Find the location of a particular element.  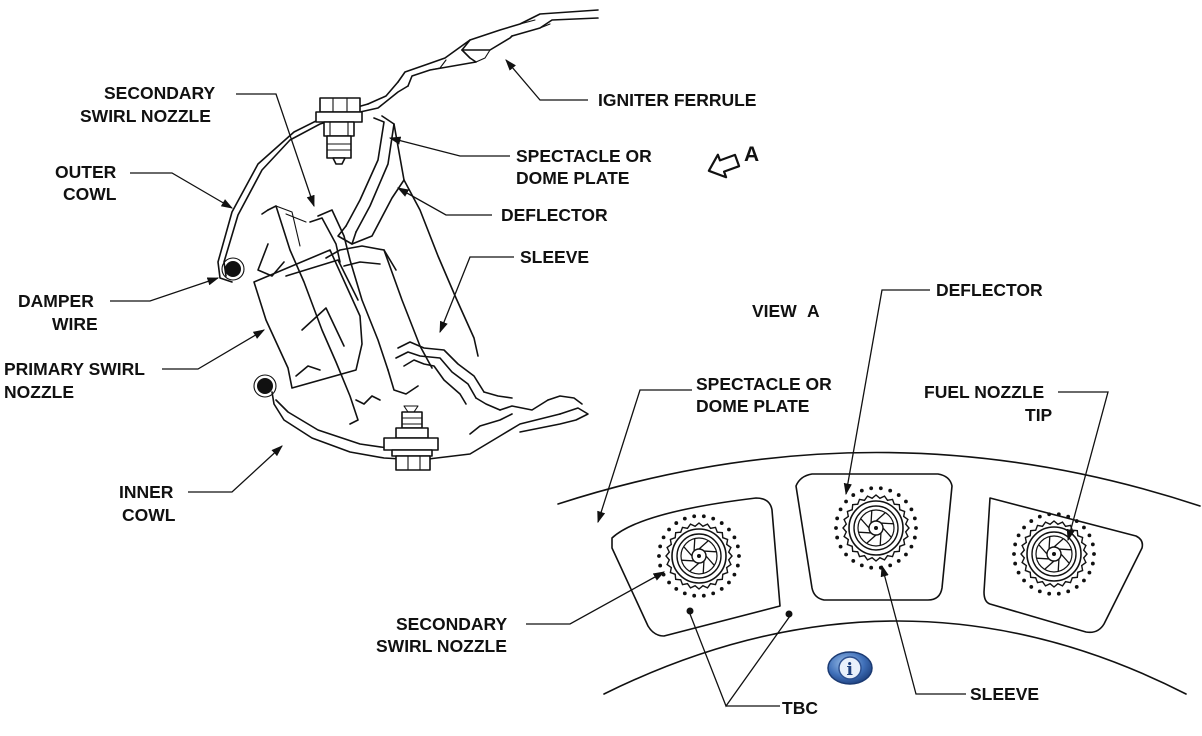

label-outer-cowl-line2: COWL is located at coordinates (90, 194).